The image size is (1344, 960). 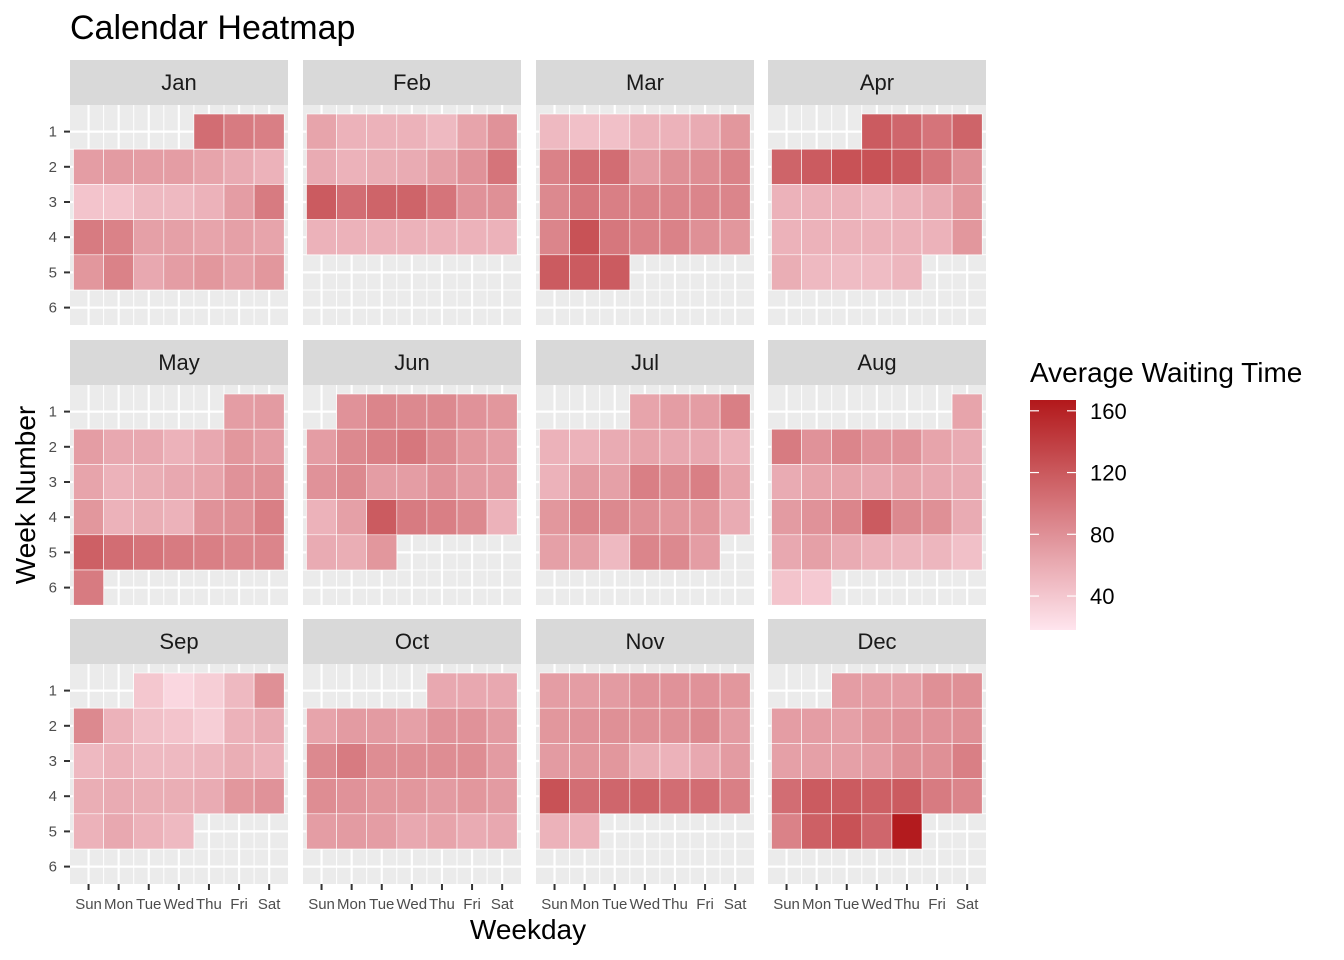 I want to click on x-tick-label: Mon, so click(x=816, y=904).